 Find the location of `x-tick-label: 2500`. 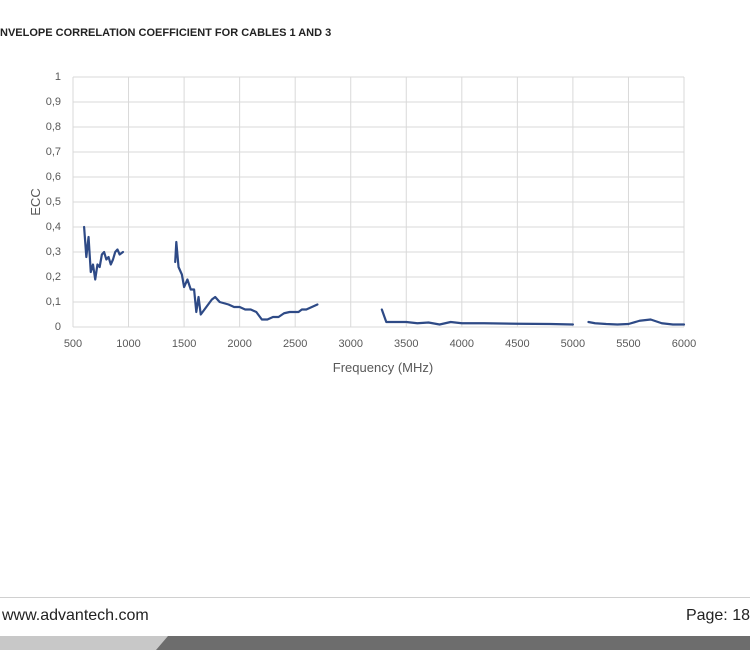

x-tick-label: 2500 is located at coordinates (295, 344).